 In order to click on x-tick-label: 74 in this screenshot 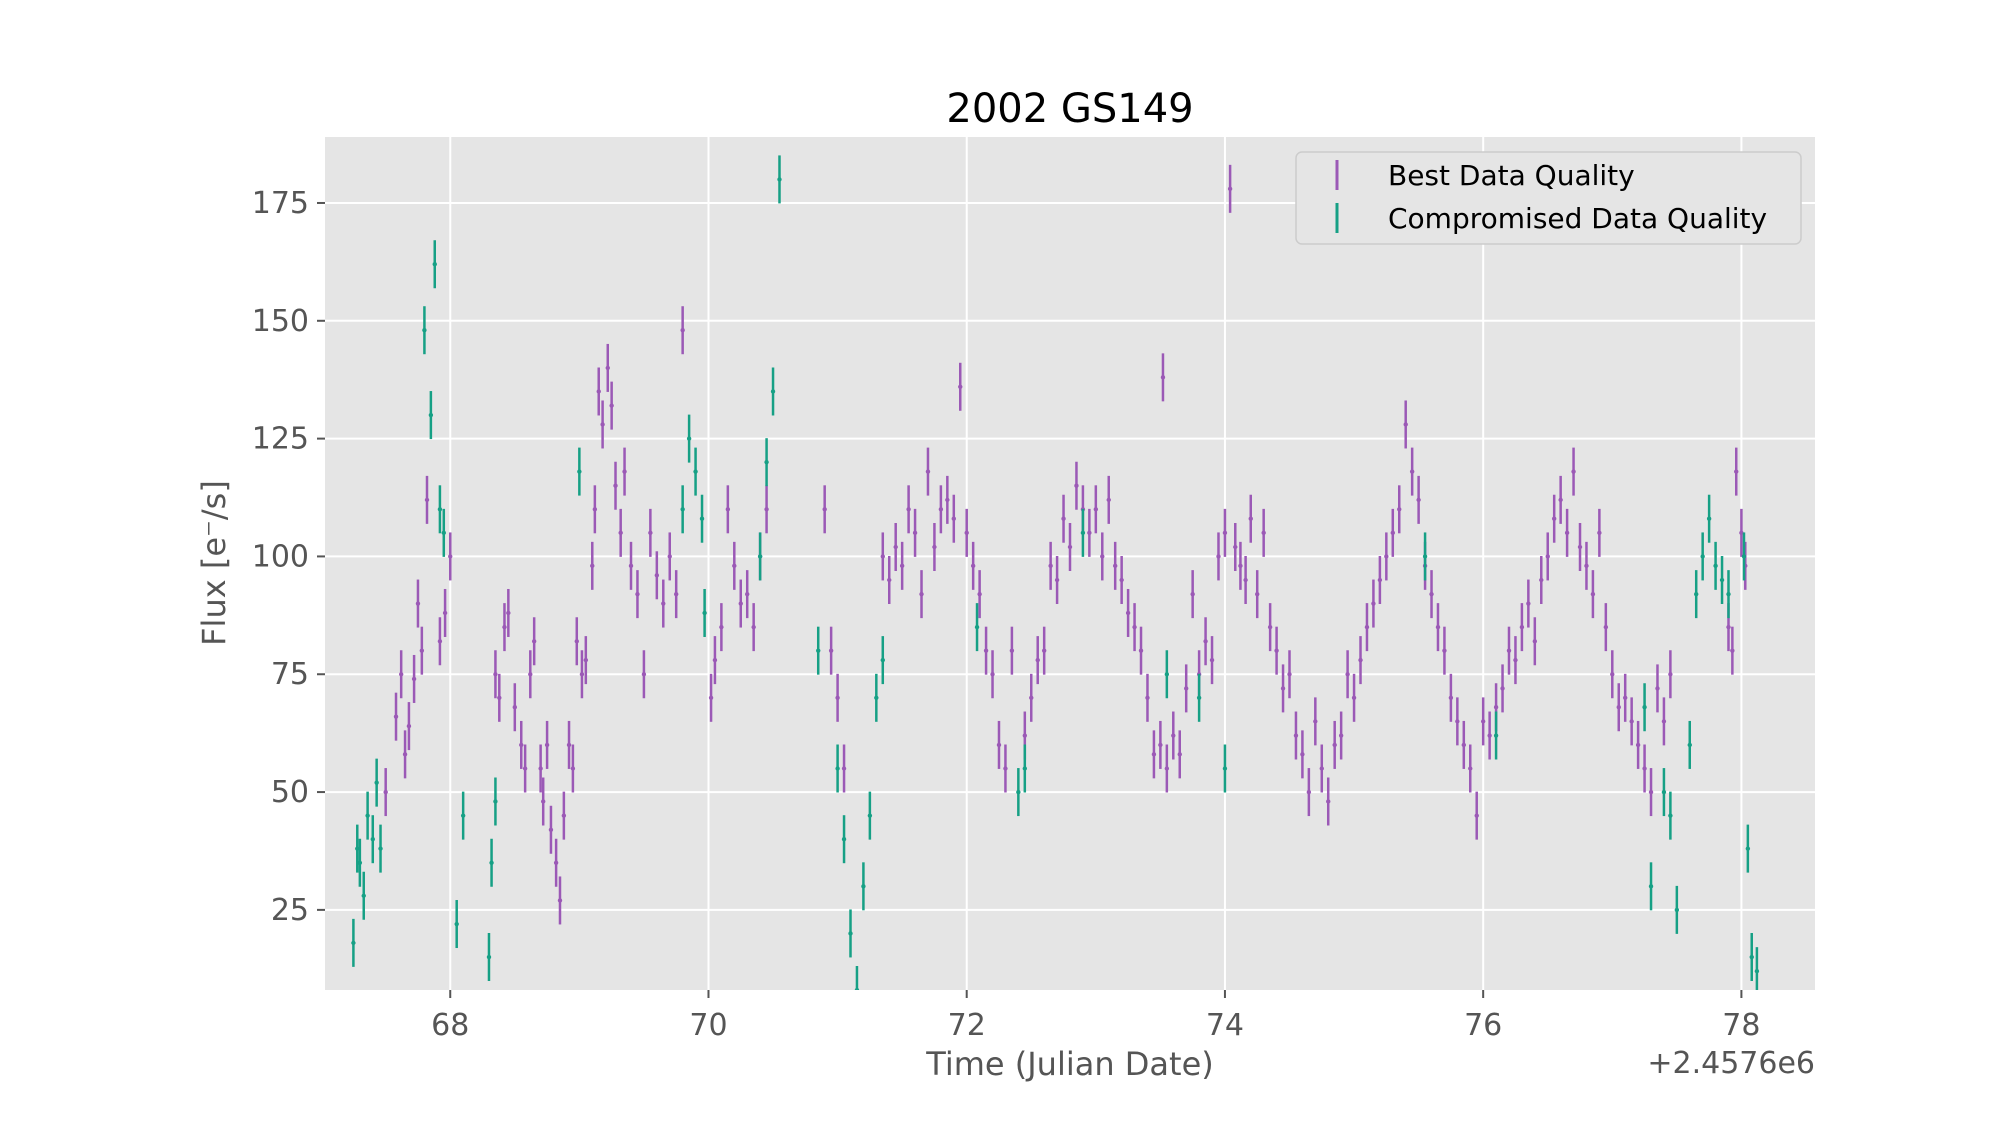, I will do `click(1225, 1025)`.